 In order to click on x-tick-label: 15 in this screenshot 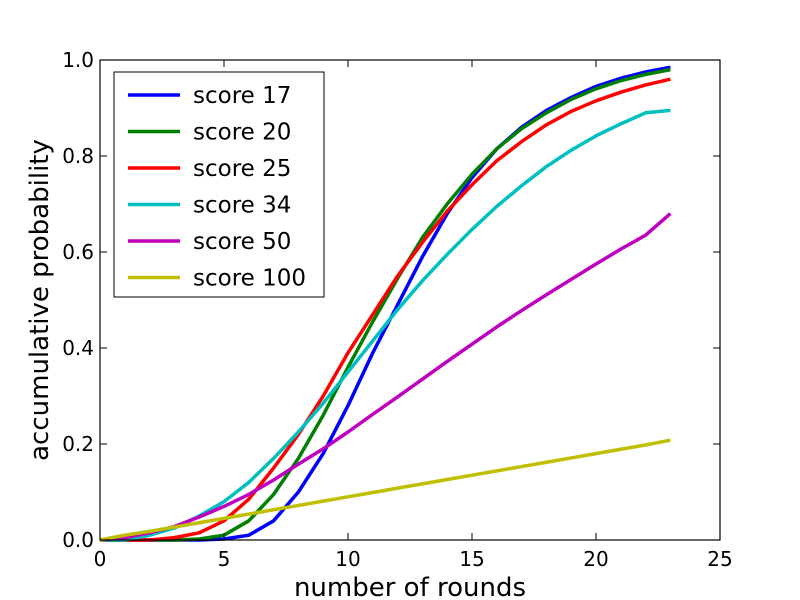, I will do `click(471, 559)`.